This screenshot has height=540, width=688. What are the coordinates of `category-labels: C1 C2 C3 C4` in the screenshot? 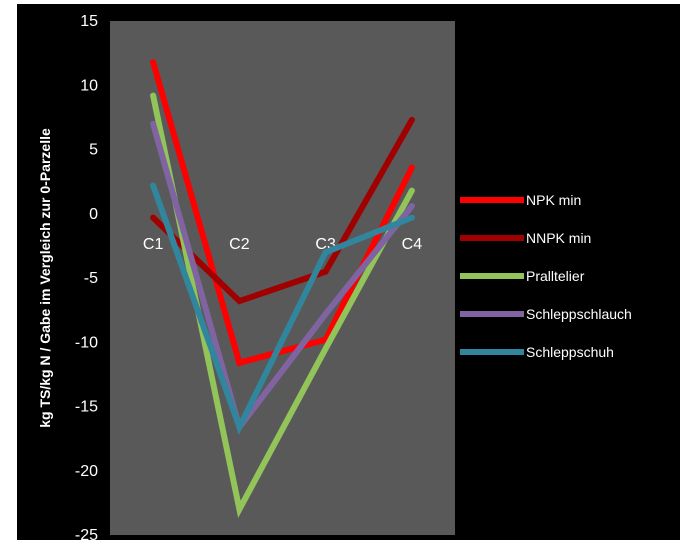 It's located at (282, 244).